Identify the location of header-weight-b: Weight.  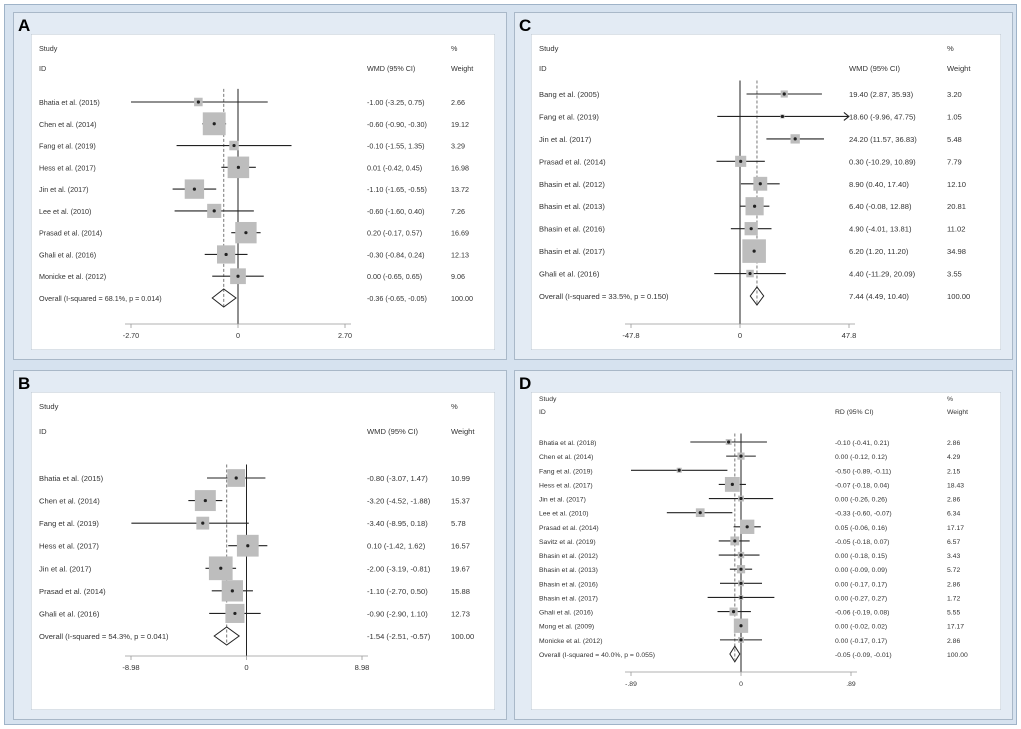
(463, 431).